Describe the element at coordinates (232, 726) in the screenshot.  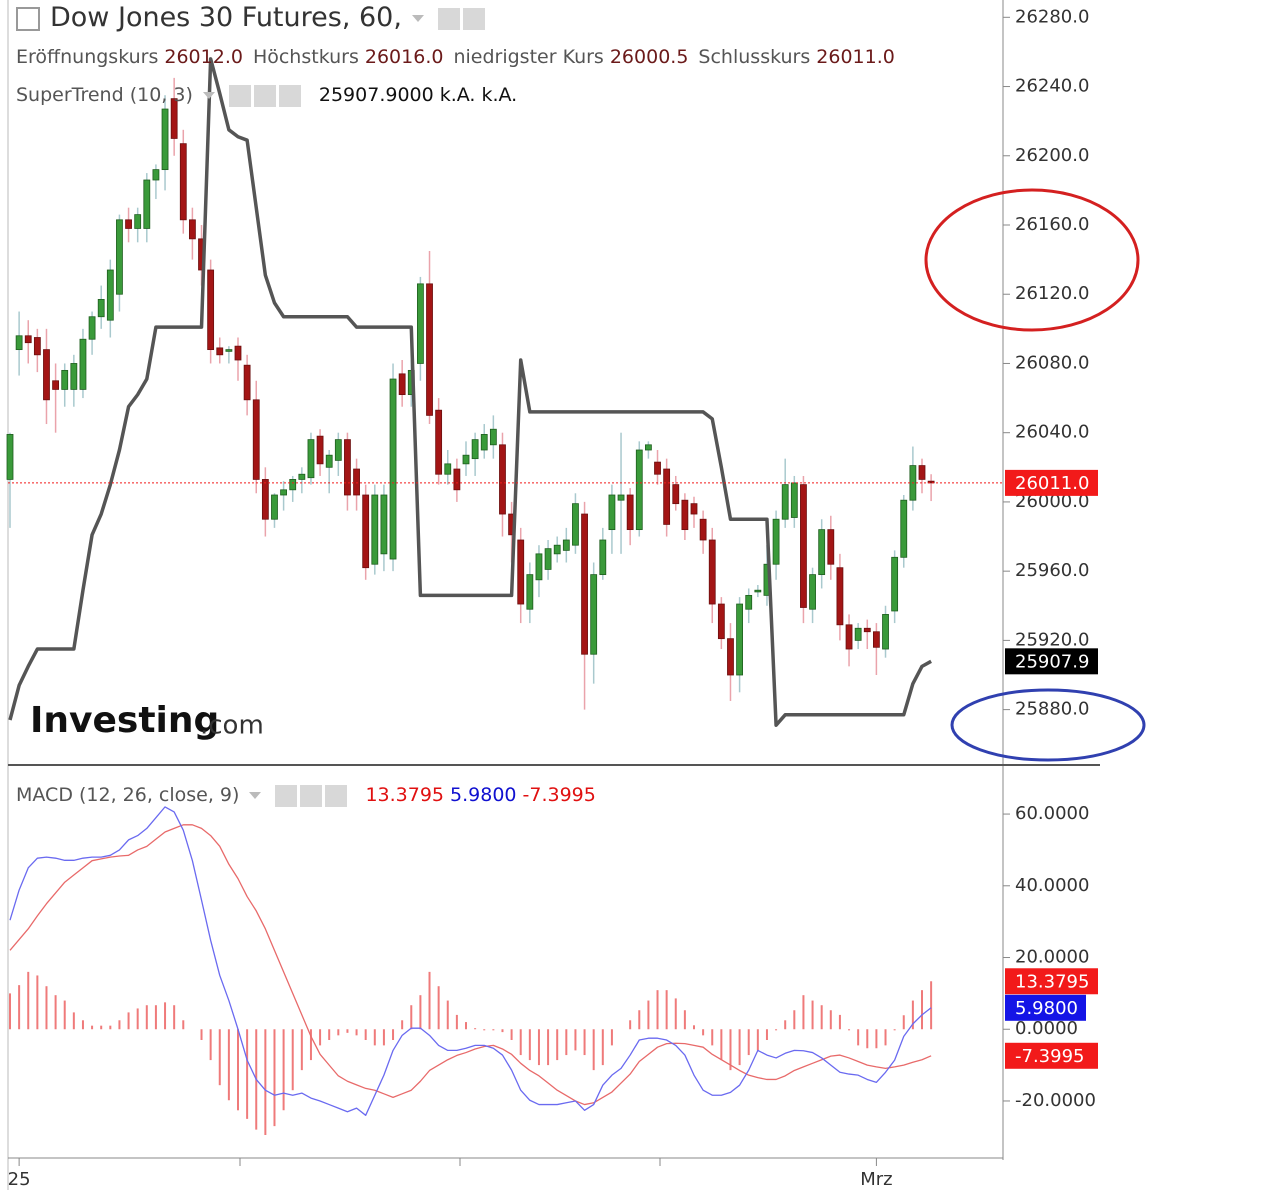
I see `watermark: .com` at that location.